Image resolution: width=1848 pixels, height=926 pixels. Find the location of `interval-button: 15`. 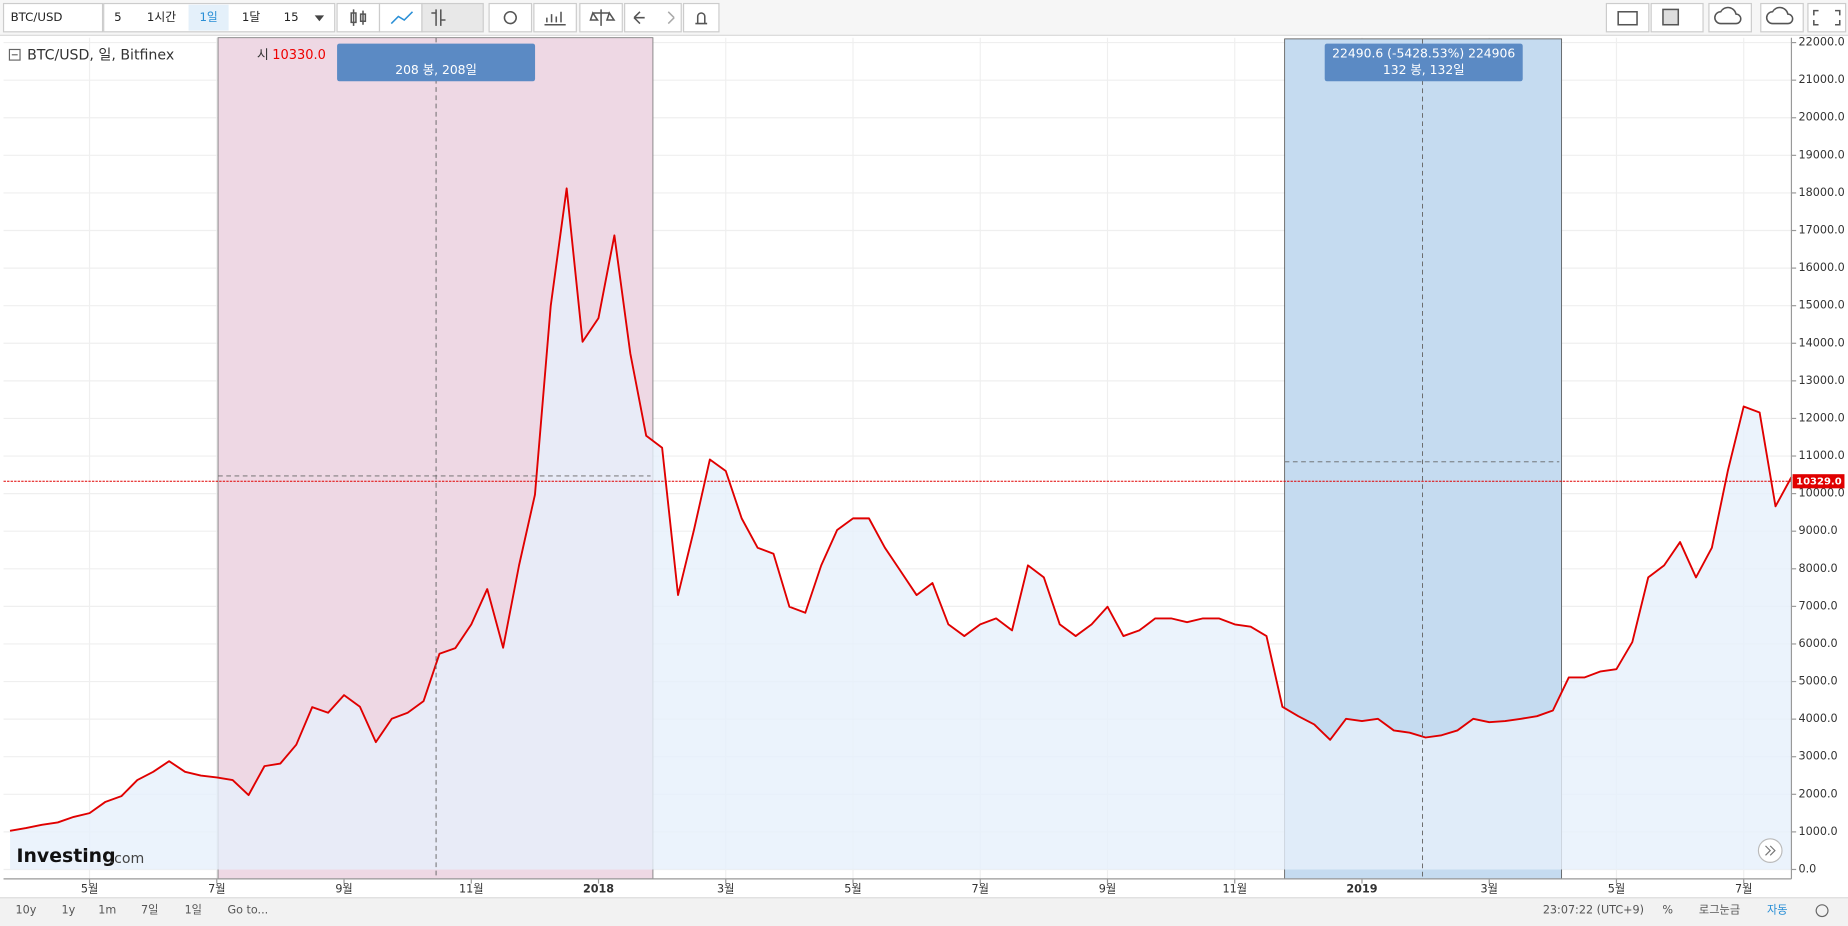

interval-button: 15 is located at coordinates (291, 17).